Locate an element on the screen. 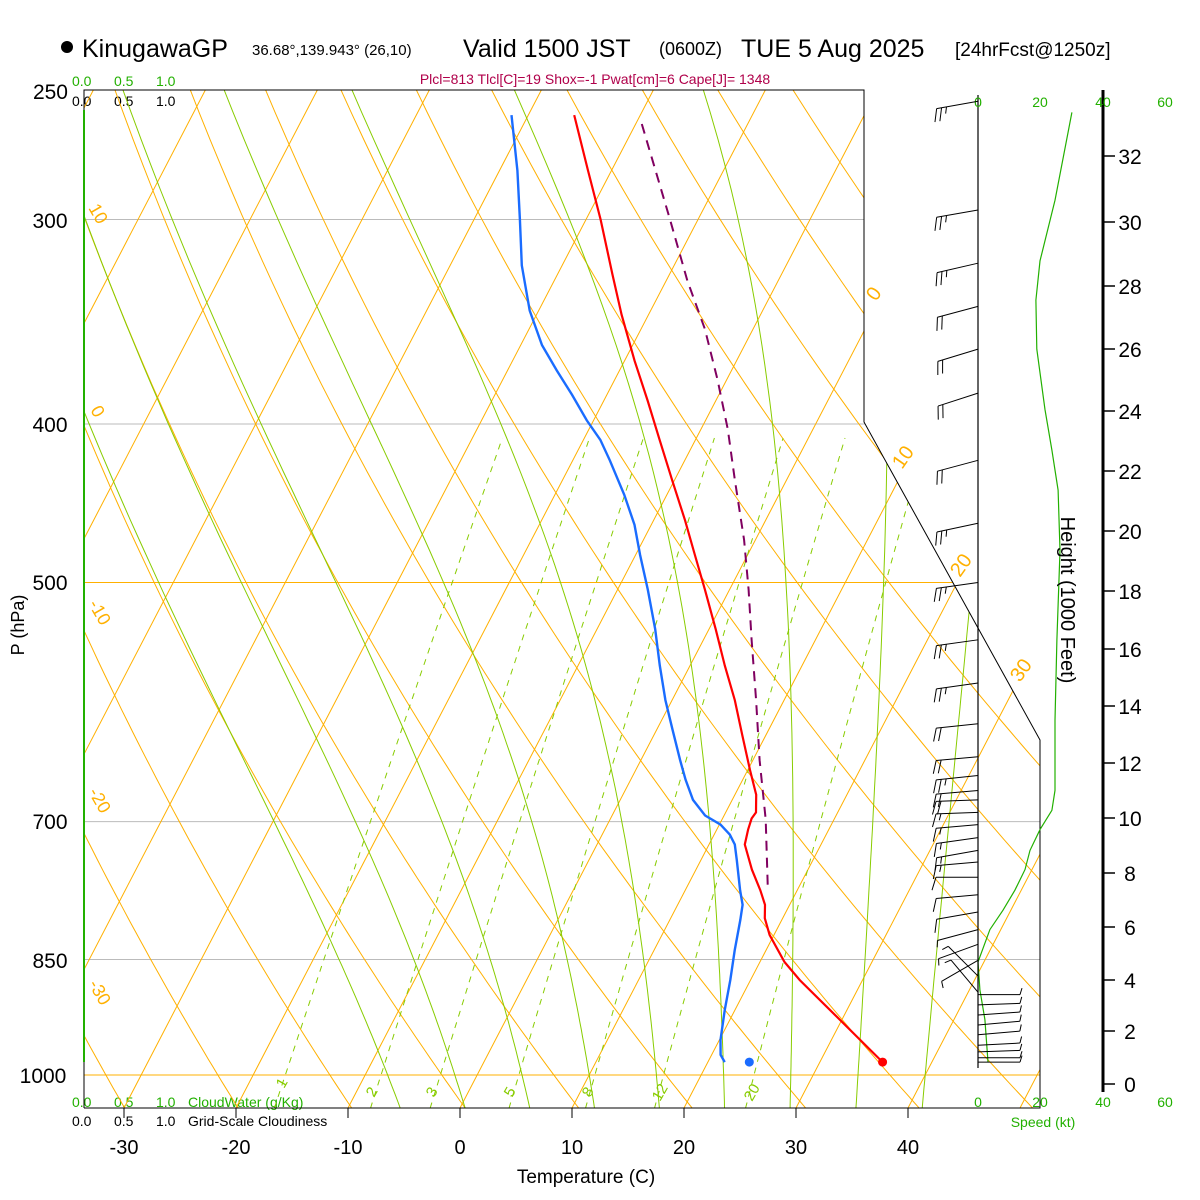 The height and width of the screenshot is (1200, 1200). station-name: KinugawaGP is located at coordinates (155, 49).